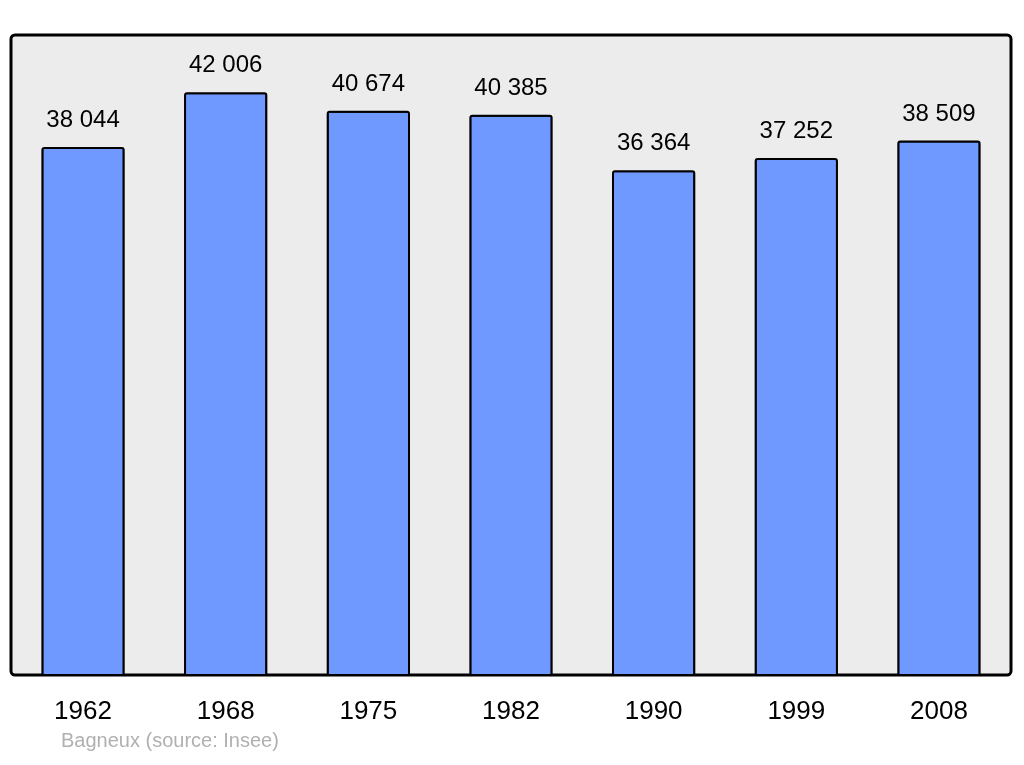 This screenshot has height=765, width=1024. What do you see at coordinates (225, 709) in the screenshot?
I see `x-tick-label: 1968` at bounding box center [225, 709].